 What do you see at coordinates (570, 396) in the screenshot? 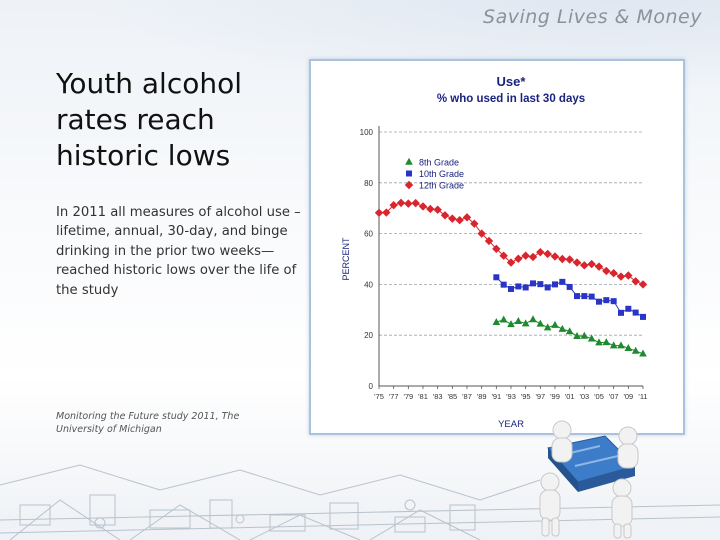
I see `x-tick-label: '01` at bounding box center [570, 396].